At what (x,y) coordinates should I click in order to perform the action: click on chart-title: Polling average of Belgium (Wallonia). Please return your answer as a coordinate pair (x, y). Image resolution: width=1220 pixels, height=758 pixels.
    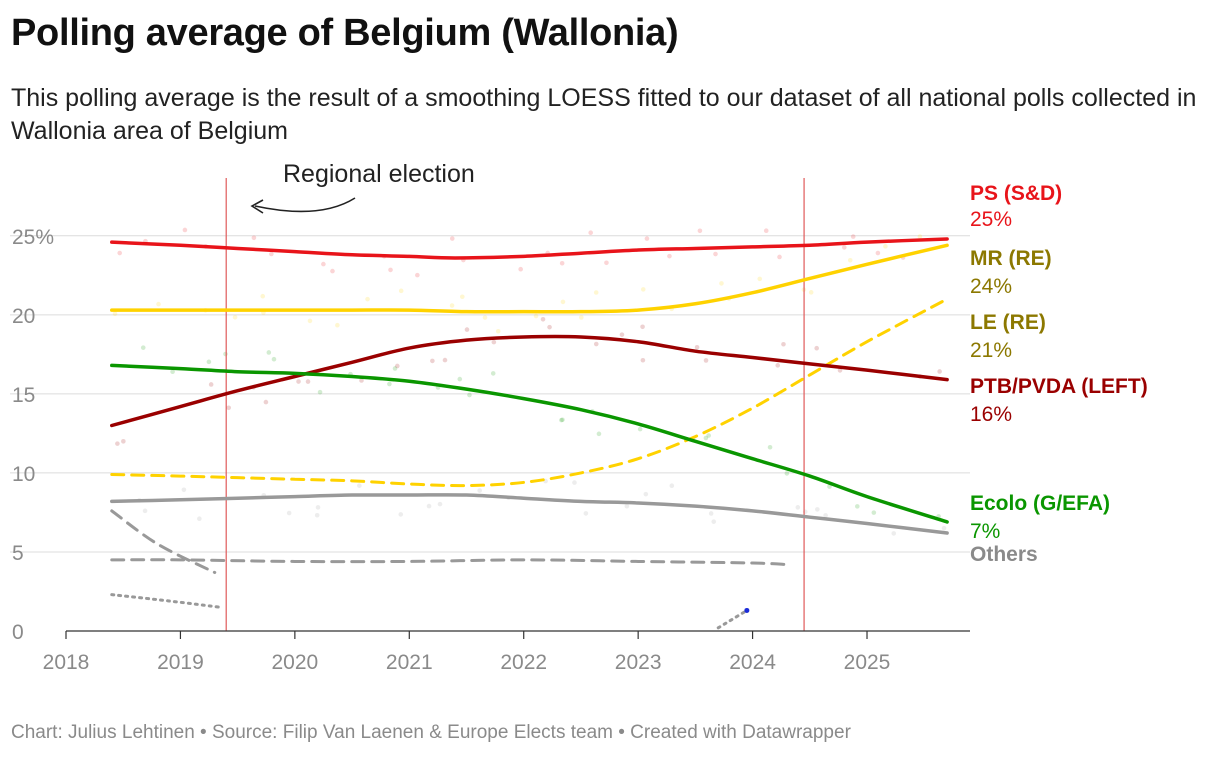
    Looking at the image, I should click on (345, 33).